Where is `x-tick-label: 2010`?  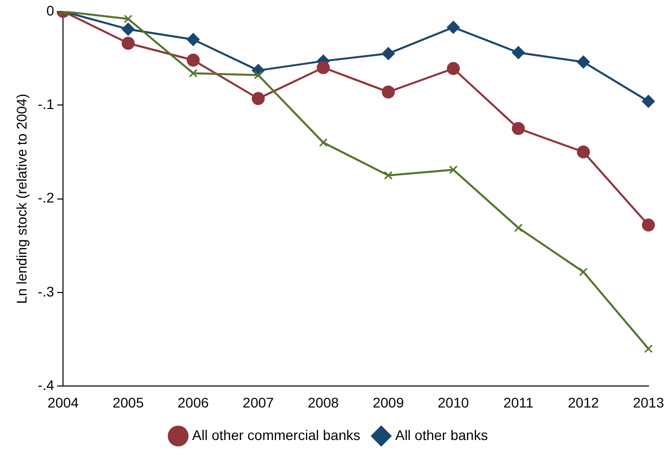
x-tick-label: 2010 is located at coordinates (454, 402).